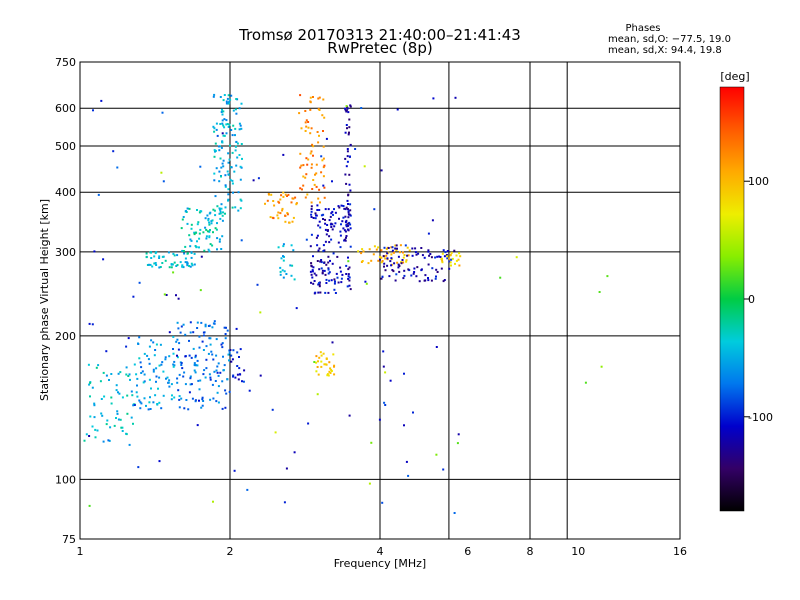 The height and width of the screenshot is (600, 800). Describe the element at coordinates (642, 28) in the screenshot. I see `info-heading: Phases` at that location.